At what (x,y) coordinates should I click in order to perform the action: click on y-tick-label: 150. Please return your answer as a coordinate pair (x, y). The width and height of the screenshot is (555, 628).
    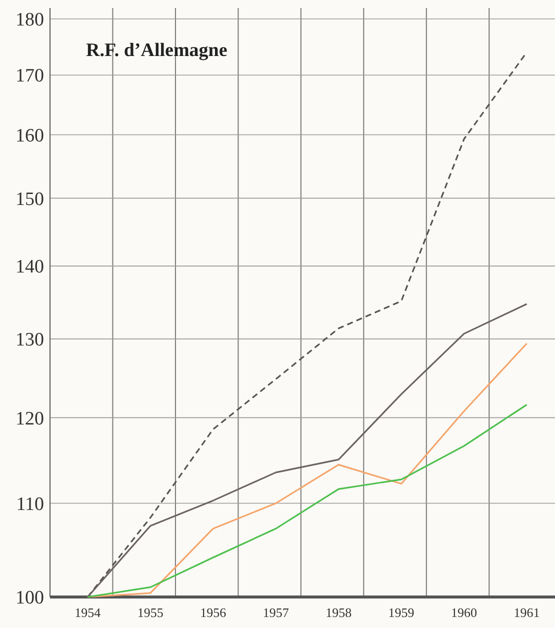
    Looking at the image, I should click on (30, 199).